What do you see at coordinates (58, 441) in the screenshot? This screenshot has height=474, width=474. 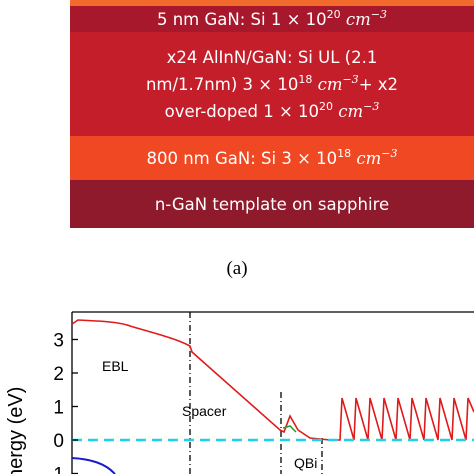 I see `y-tick-label: 0` at bounding box center [58, 441].